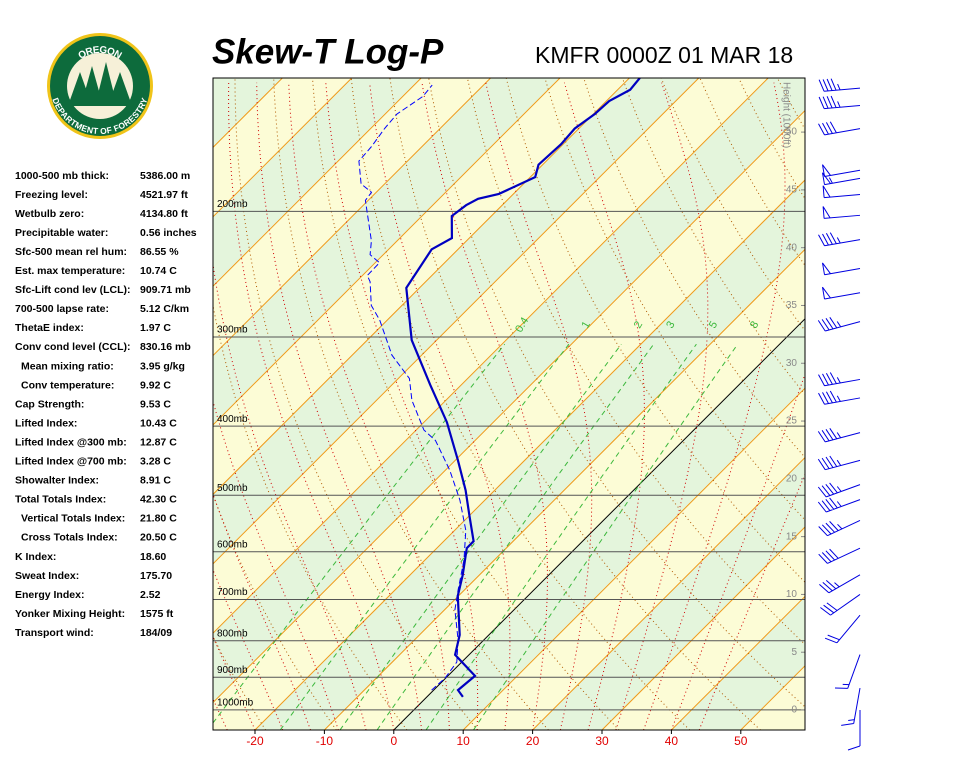 Image resolution: width=960 pixels, height=768 pixels. I want to click on y-tick-label: 500mb, so click(232, 488).